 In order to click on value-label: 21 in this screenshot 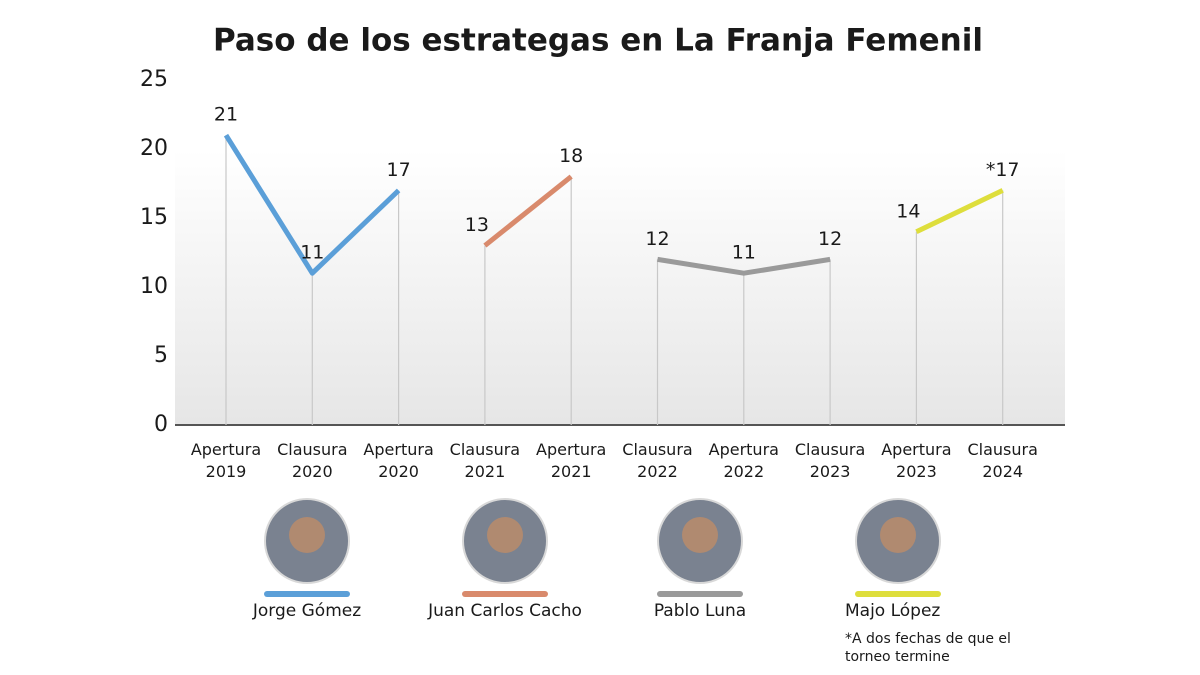, I will do `click(226, 115)`.